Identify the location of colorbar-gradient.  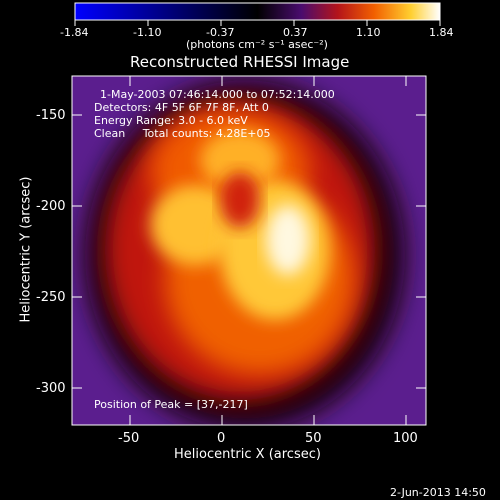
(257, 11).